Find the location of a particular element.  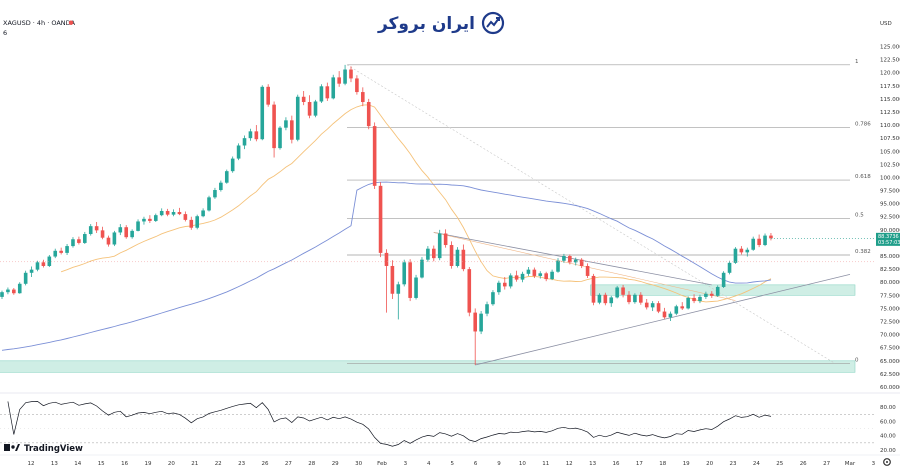

time-tick-label: 24 is located at coordinates (756, 464).